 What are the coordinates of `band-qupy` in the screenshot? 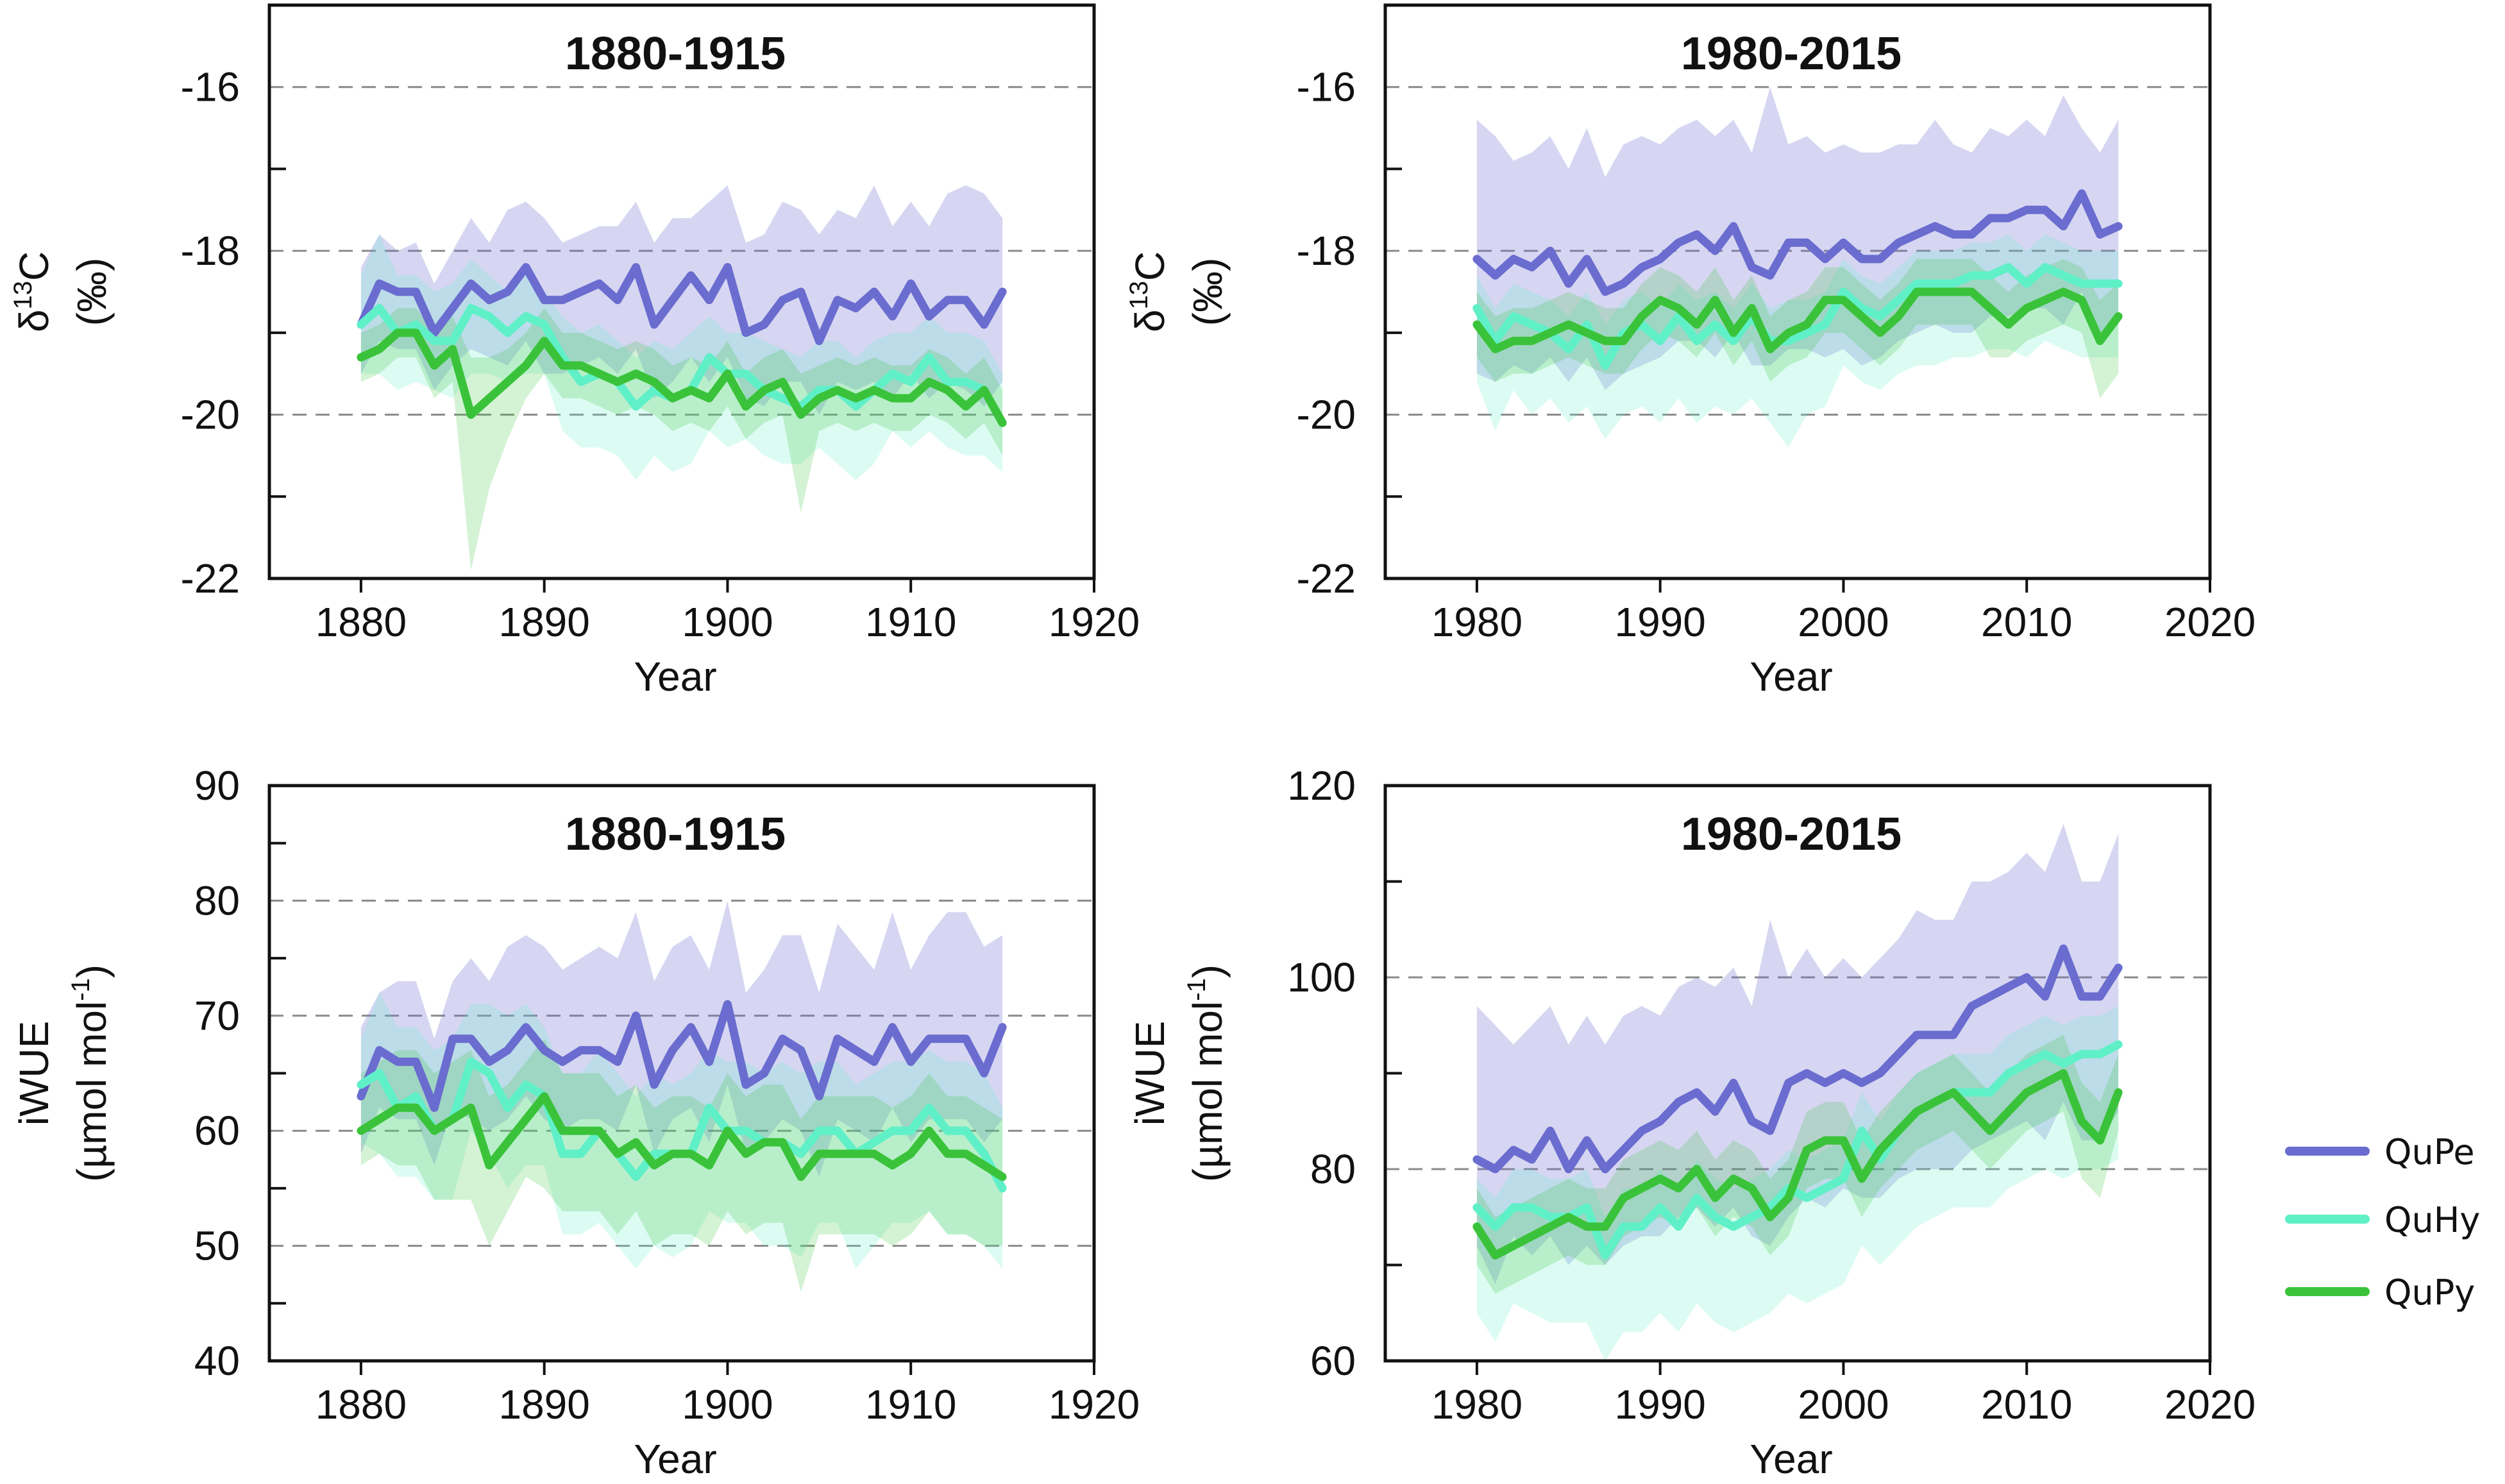 It's located at (681, 1165).